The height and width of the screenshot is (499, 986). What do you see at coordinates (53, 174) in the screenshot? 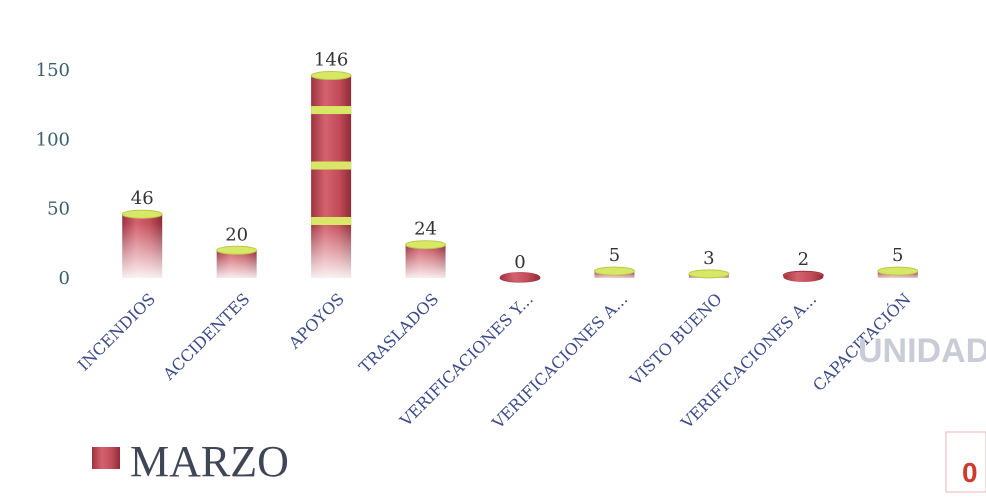
I see `y-axis-ticks: 0 50 100 150` at bounding box center [53, 174].